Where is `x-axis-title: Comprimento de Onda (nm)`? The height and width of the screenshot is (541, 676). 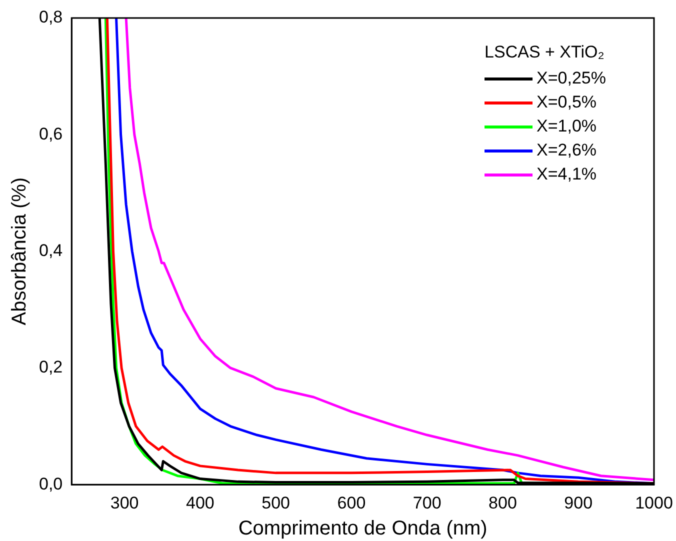
x-axis-title: Comprimento de Onda (nm) is located at coordinates (363, 529).